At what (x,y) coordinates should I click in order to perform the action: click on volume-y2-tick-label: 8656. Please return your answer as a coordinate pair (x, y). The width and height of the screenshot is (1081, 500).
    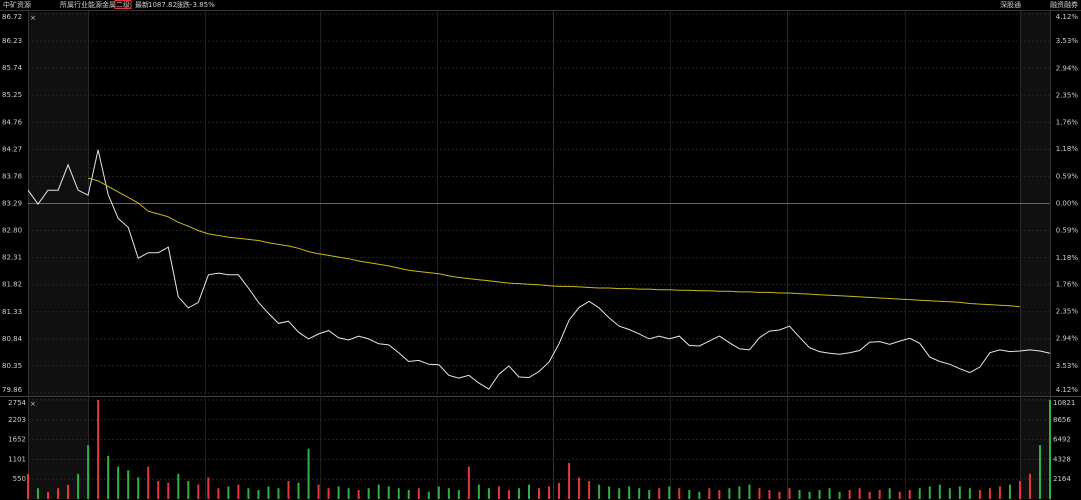
    Looking at the image, I should click on (1062, 420).